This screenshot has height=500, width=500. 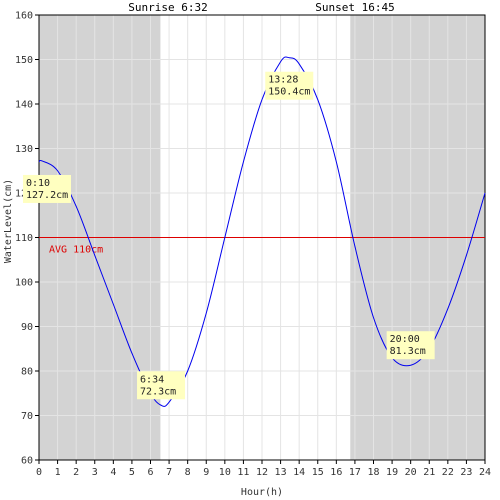 What do you see at coordinates (281, 472) in the screenshot?
I see `x-tick-label: 13` at bounding box center [281, 472].